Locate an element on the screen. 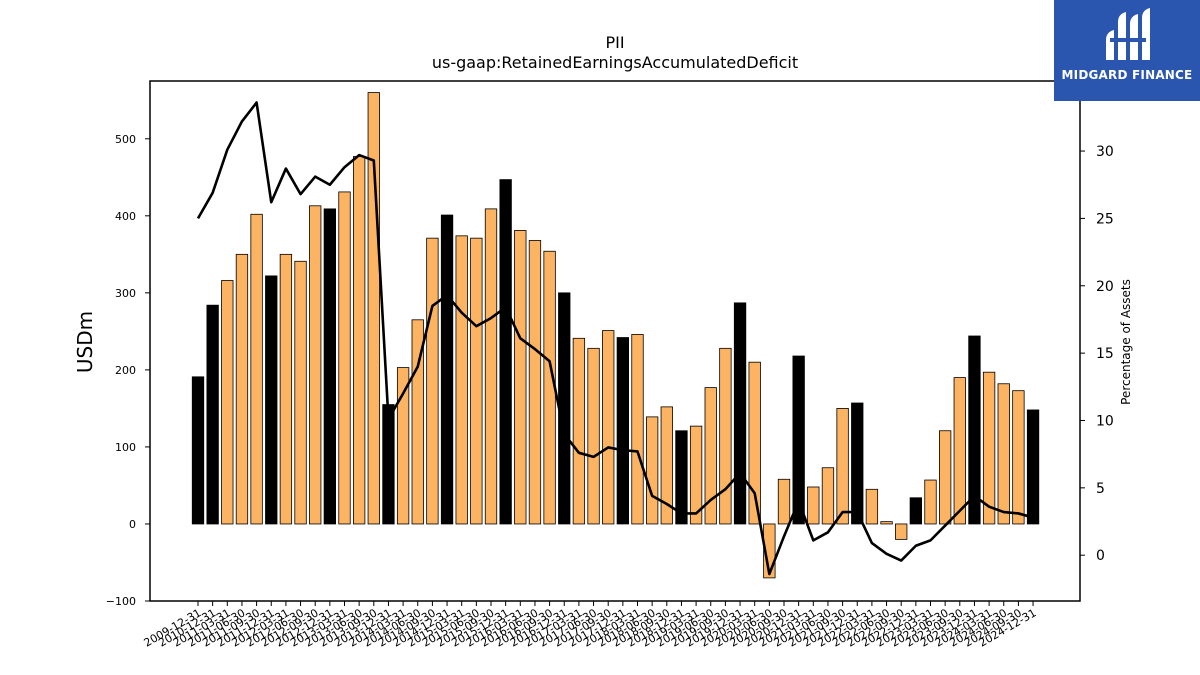 The width and height of the screenshot is (1200, 675). midgard-finance-logo: MIDGARD FINANCE is located at coordinates (1127, 50).